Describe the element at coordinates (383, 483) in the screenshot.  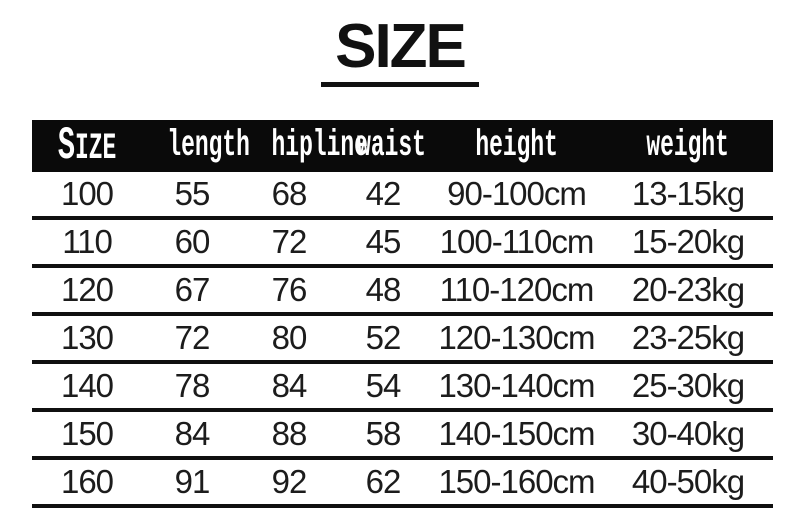
I see `cell-waist: 62` at that location.